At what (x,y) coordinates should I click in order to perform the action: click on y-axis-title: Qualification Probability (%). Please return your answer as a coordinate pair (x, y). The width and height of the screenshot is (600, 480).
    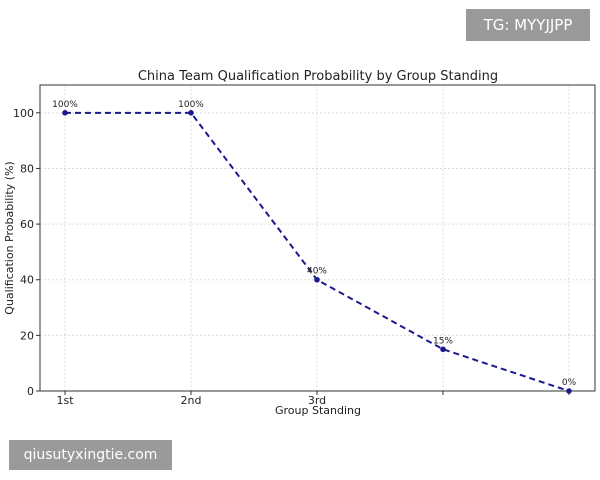
    Looking at the image, I should click on (9, 237).